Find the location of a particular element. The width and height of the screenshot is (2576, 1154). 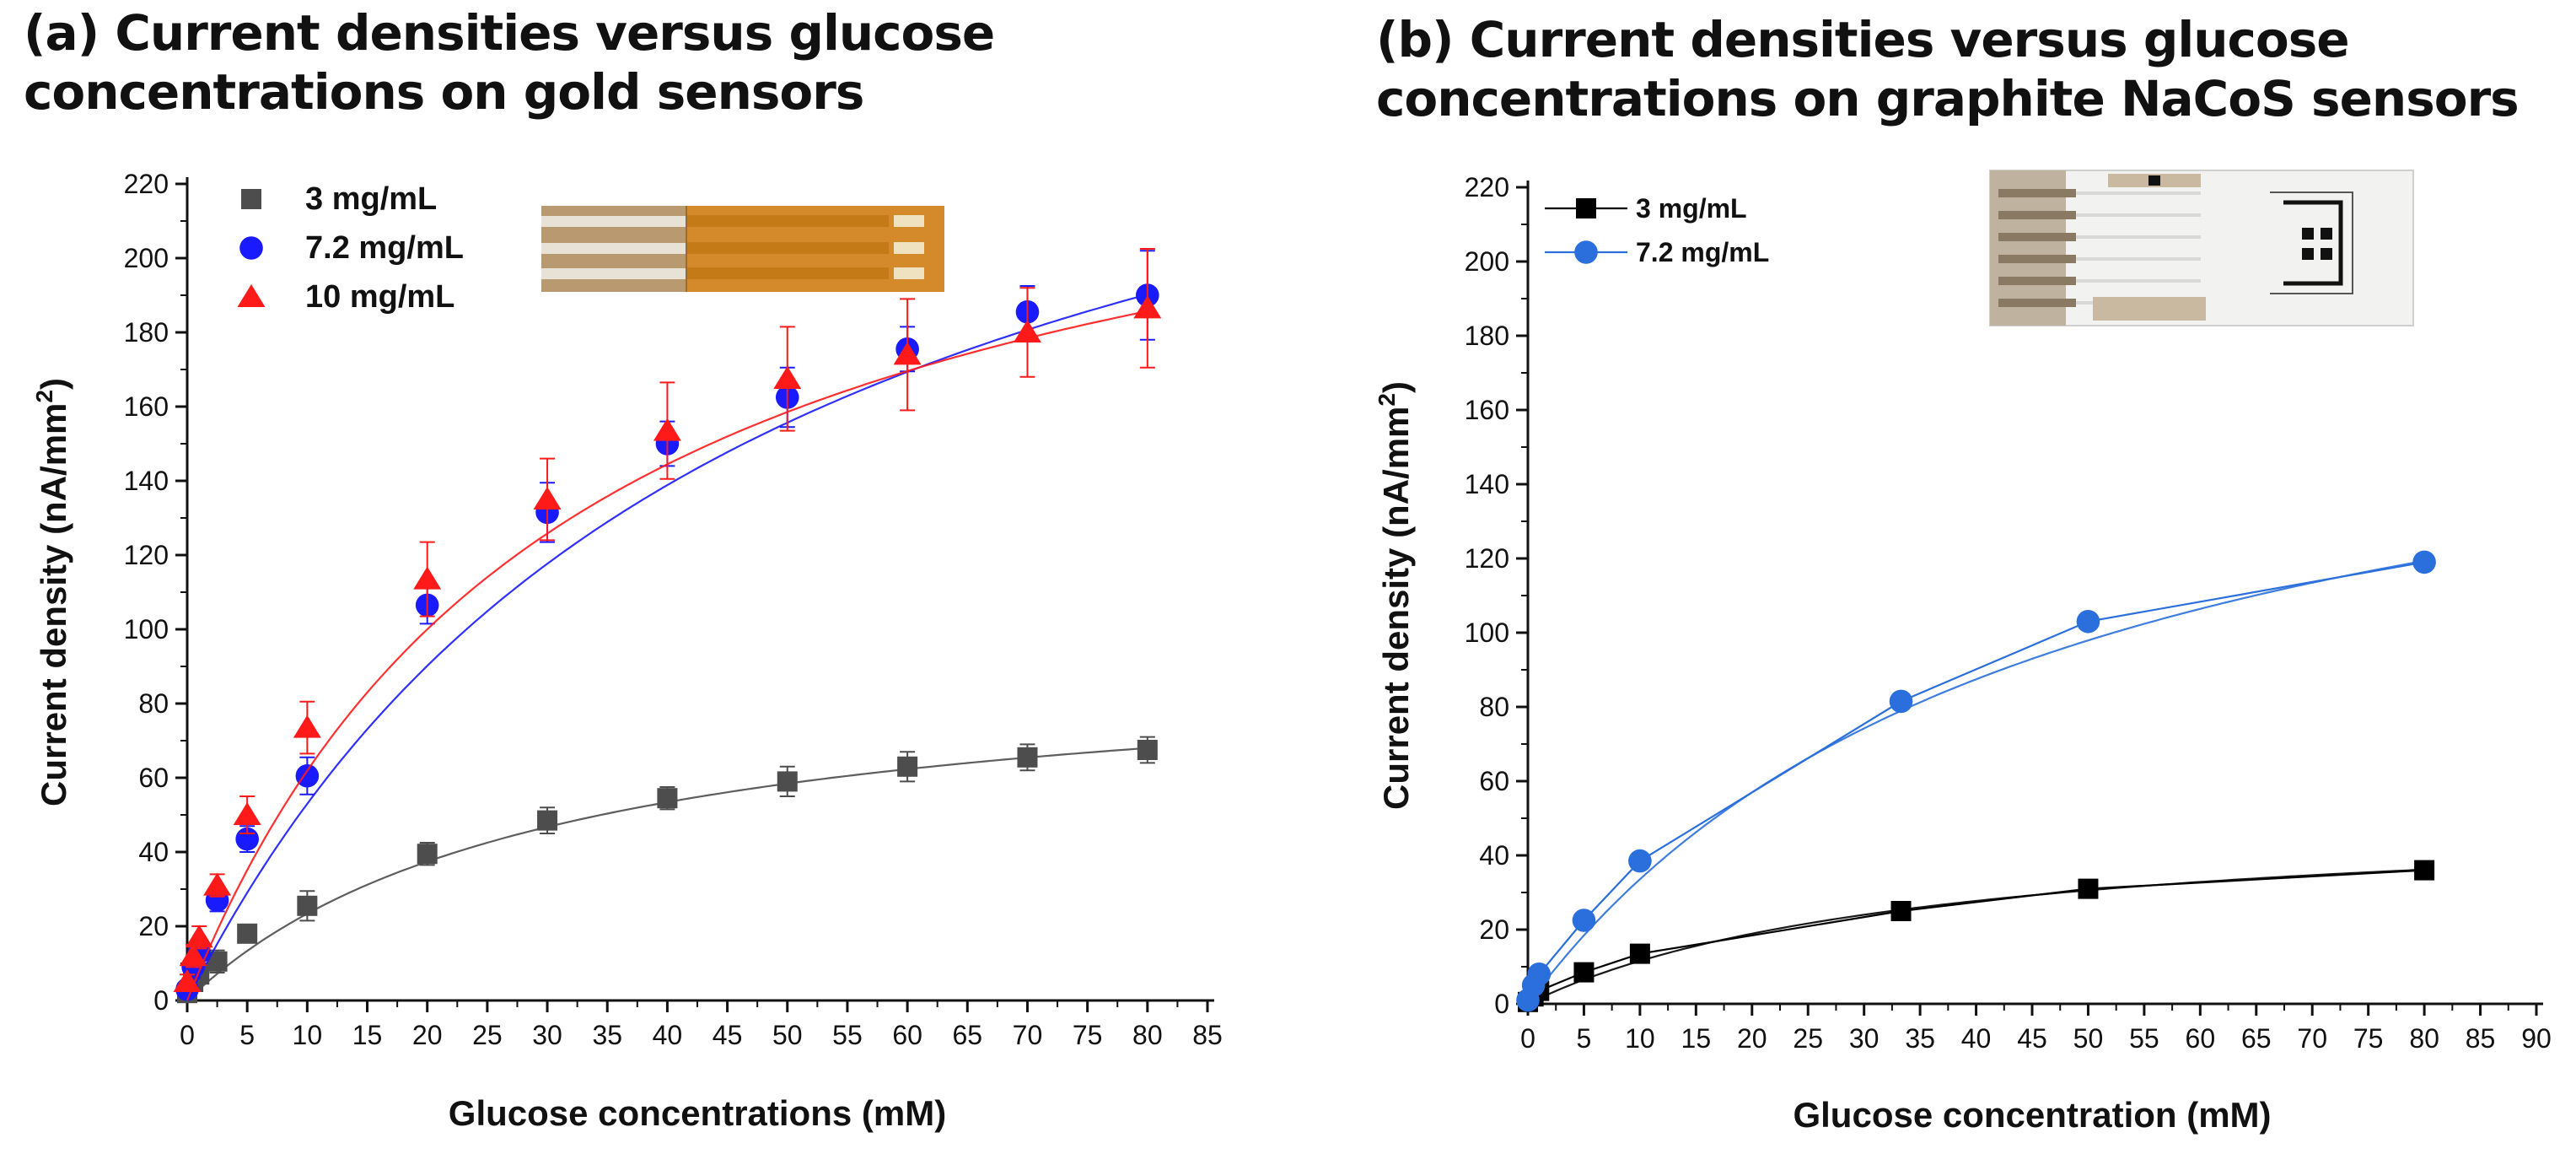

chartb-y-axis-title: Current density (nA/mm2) is located at coordinates (1395, 595).